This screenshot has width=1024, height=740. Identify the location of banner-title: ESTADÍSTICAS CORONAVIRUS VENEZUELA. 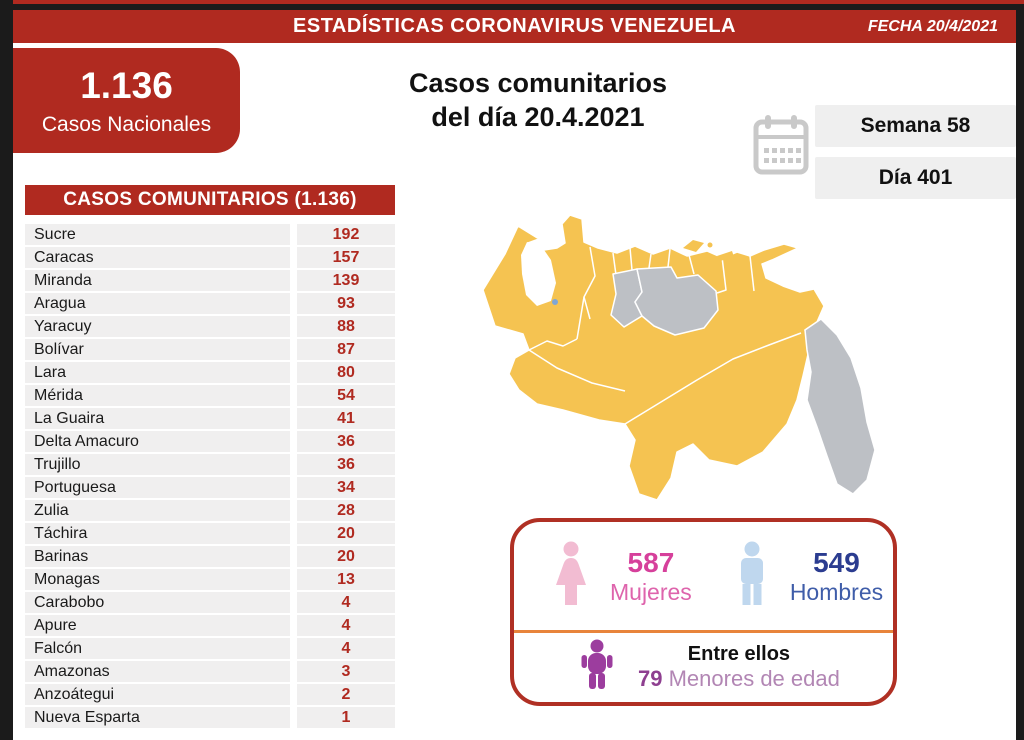
(514, 26).